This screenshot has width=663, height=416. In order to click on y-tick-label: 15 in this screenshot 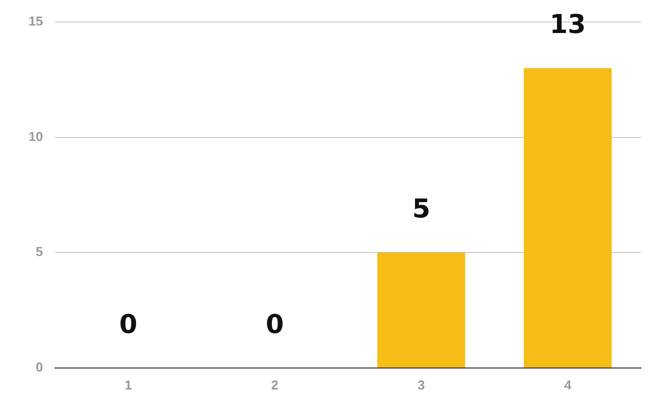, I will do `click(35, 21)`.